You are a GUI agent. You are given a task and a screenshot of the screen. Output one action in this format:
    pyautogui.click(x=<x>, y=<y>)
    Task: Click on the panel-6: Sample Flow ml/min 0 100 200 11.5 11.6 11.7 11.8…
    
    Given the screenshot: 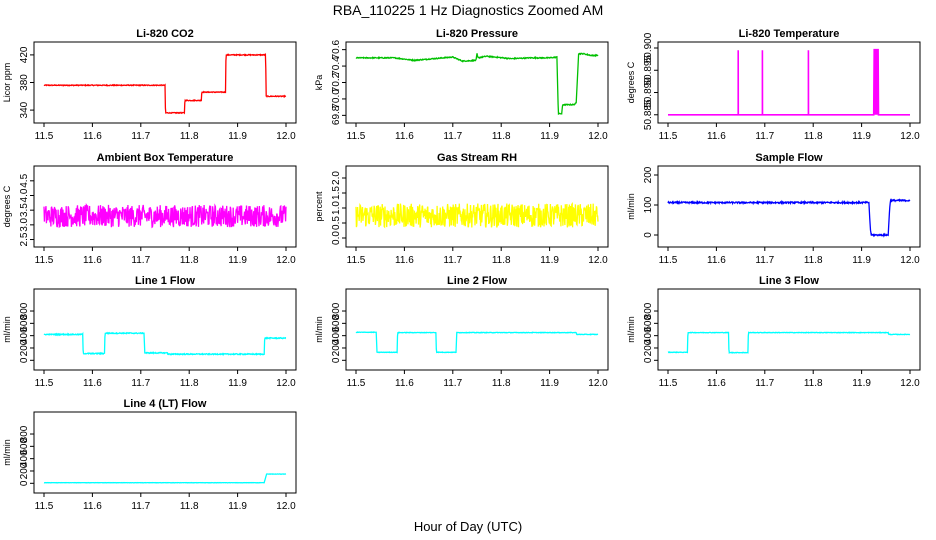 What is the action you would take?
    pyautogui.click(x=773, y=209)
    